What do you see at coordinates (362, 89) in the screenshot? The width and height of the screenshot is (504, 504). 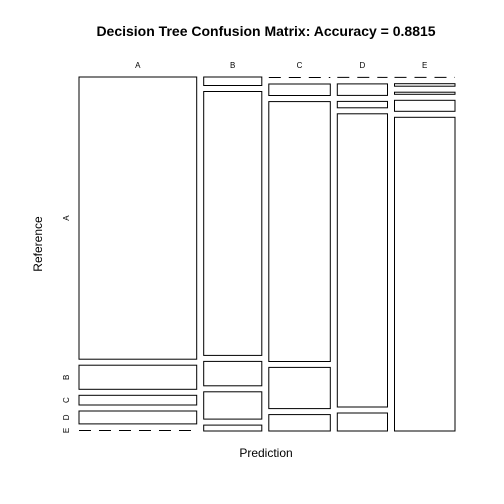 I see `cell-pred-d-ref-b` at bounding box center [362, 89].